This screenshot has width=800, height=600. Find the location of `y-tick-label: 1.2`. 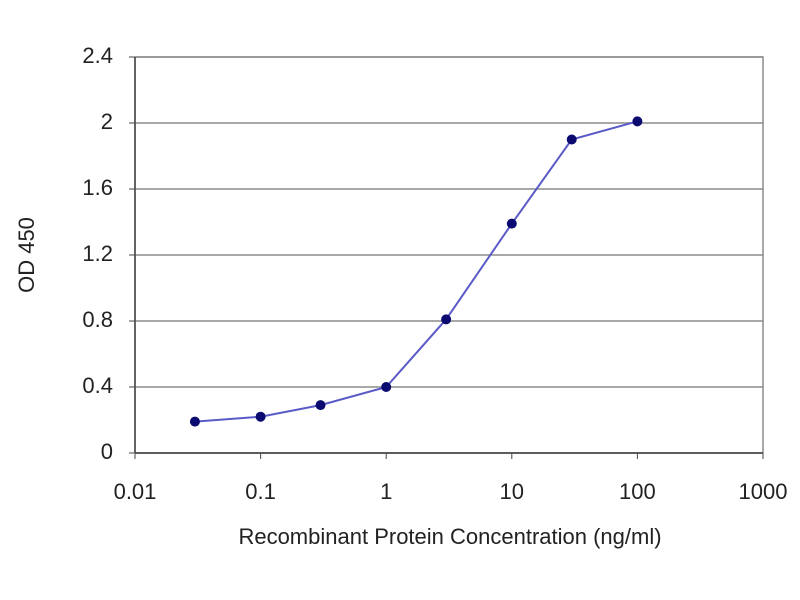

y-tick-label: 1.2 is located at coordinates (97, 253).